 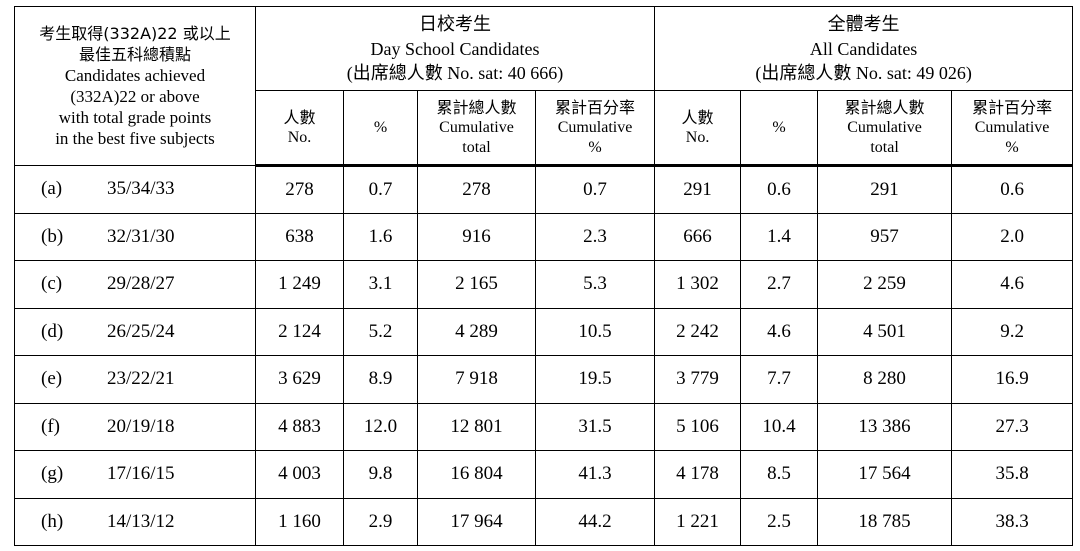 I want to click on table-cell: 1 302, so click(x=698, y=284).